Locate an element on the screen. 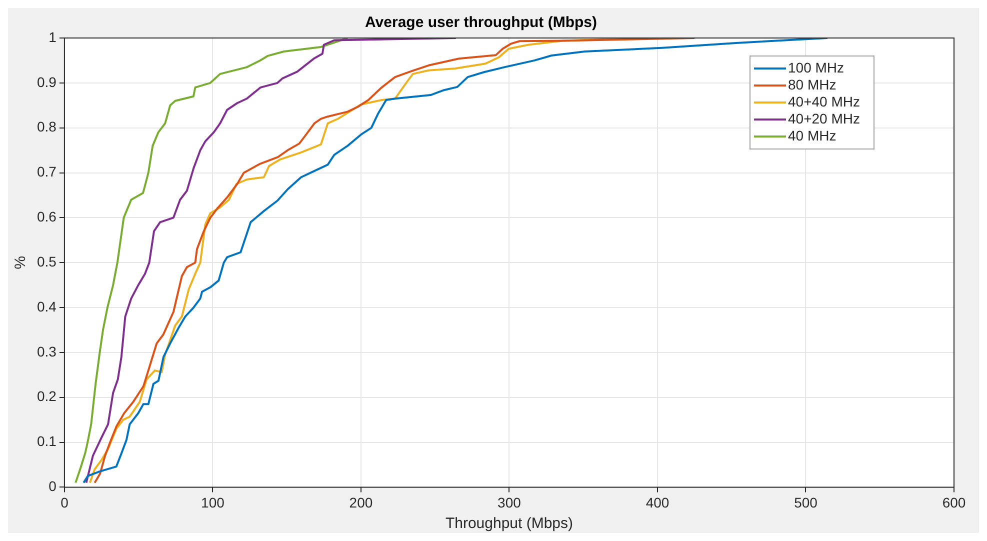  y-axis-title: % is located at coordinates (21, 263).